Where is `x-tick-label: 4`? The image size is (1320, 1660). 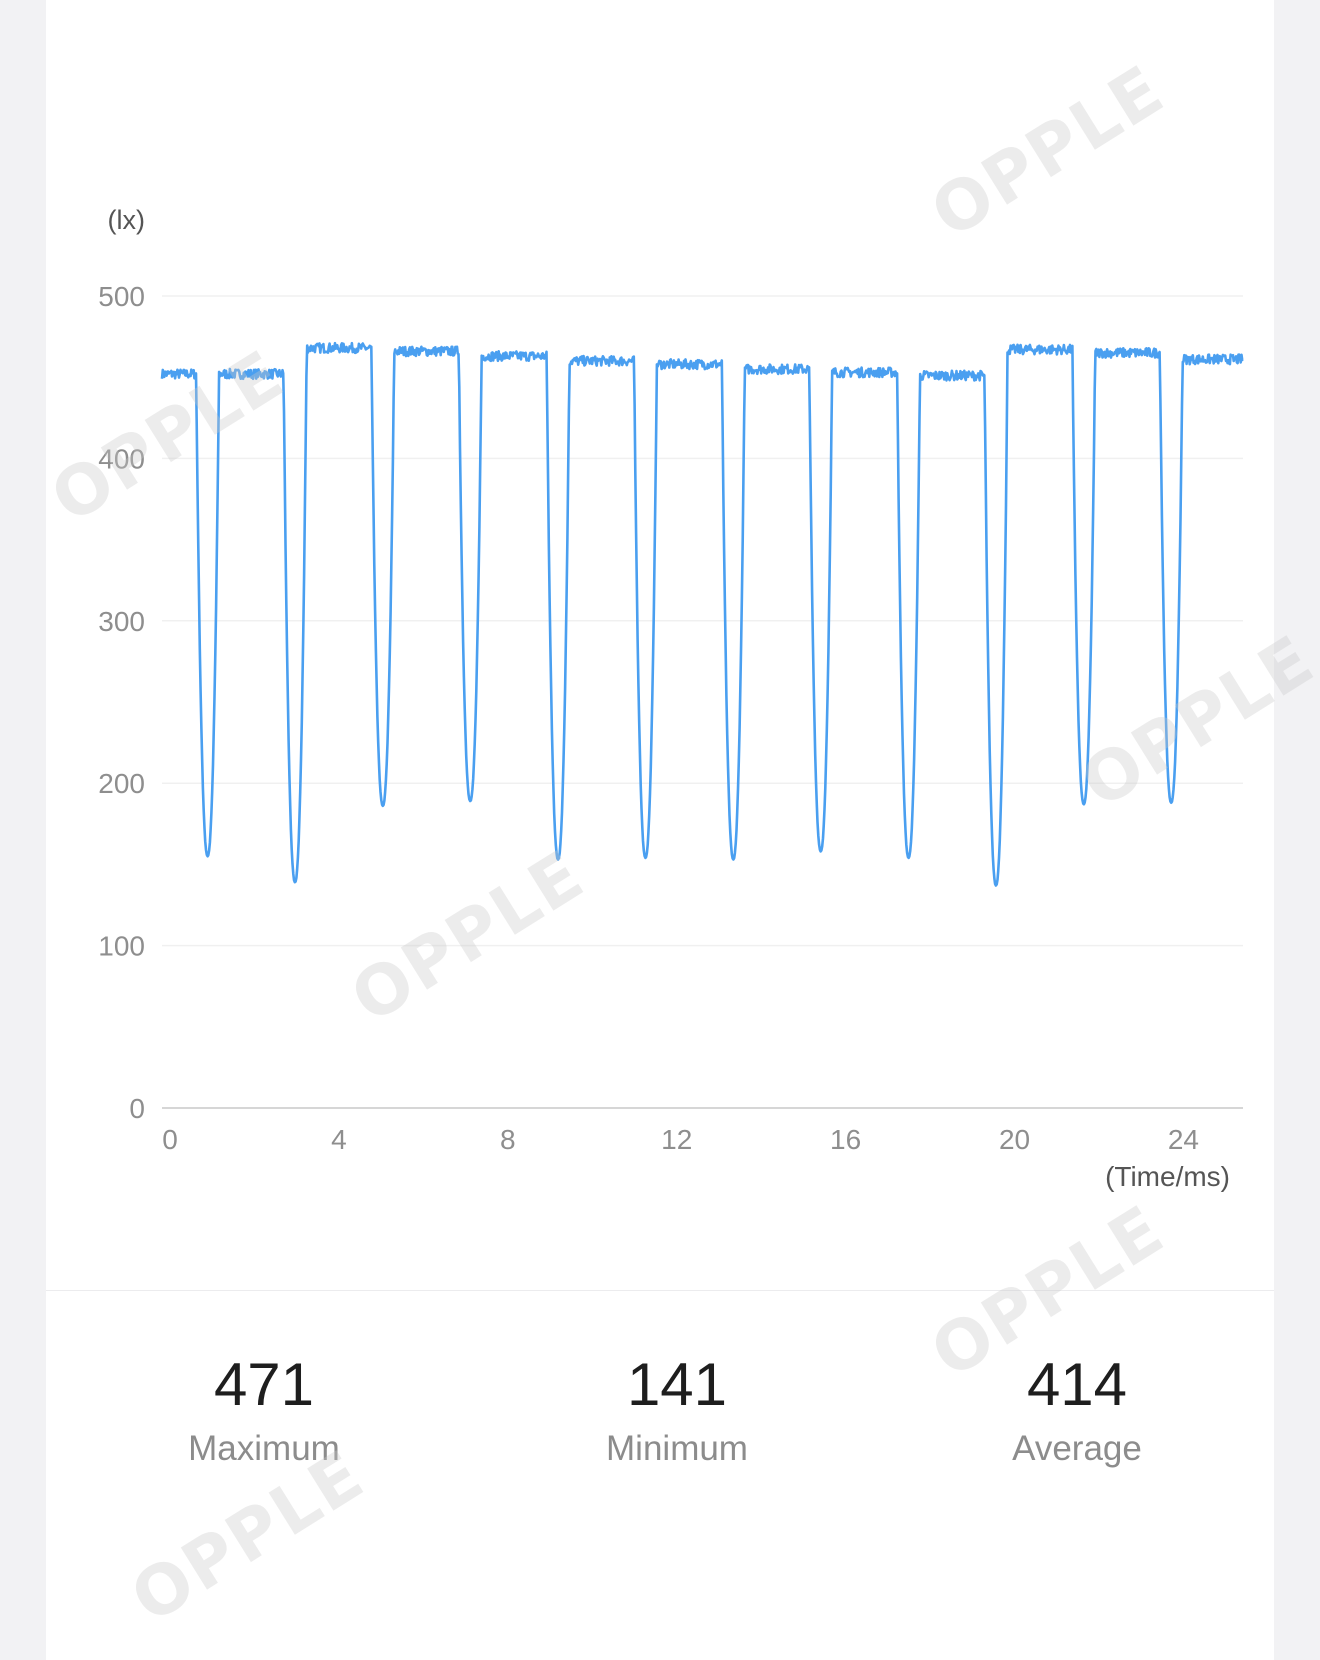 x-tick-label: 4 is located at coordinates (339, 1139).